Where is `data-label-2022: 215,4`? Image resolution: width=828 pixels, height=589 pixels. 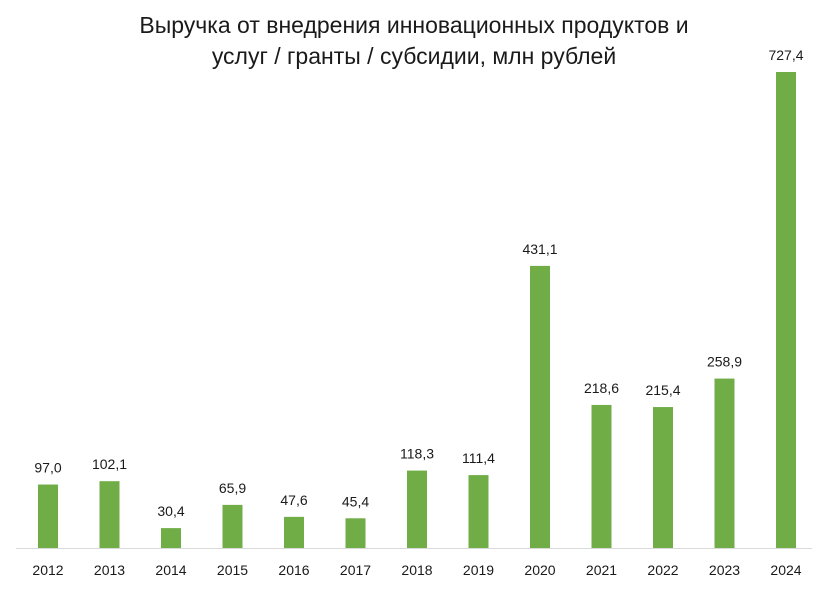
data-label-2022: 215,4 is located at coordinates (662, 390).